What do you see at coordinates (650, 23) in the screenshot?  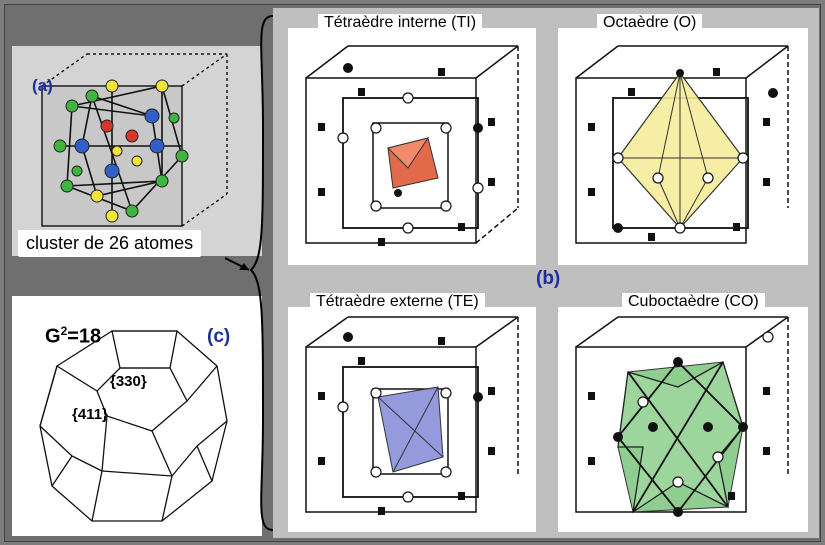 I see `title-o: Octaèdre (O)` at bounding box center [650, 23].